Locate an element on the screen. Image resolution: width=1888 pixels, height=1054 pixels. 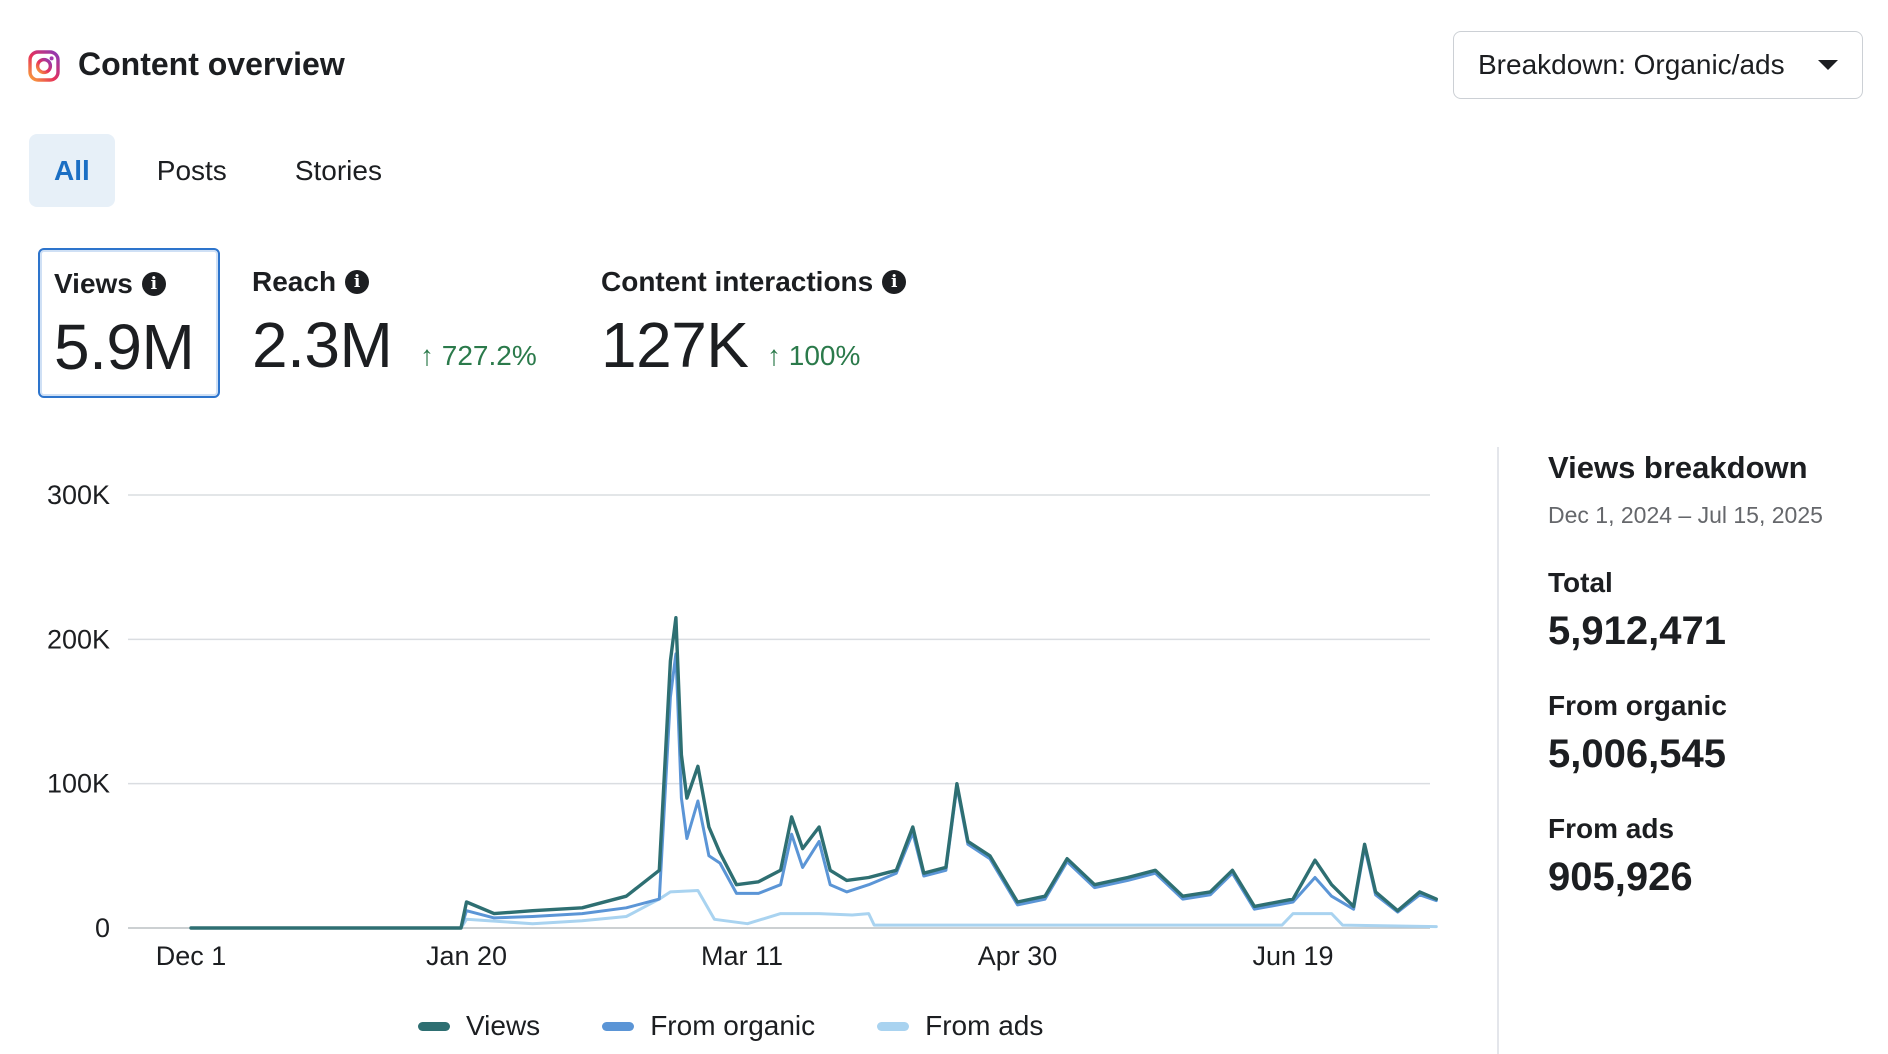
content-type-tabs: All Posts Stories is located at coordinates (226, 170).